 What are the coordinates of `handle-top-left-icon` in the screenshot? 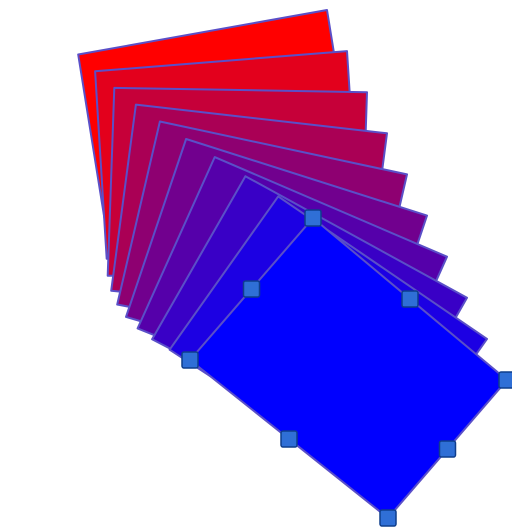 It's located at (251, 289).